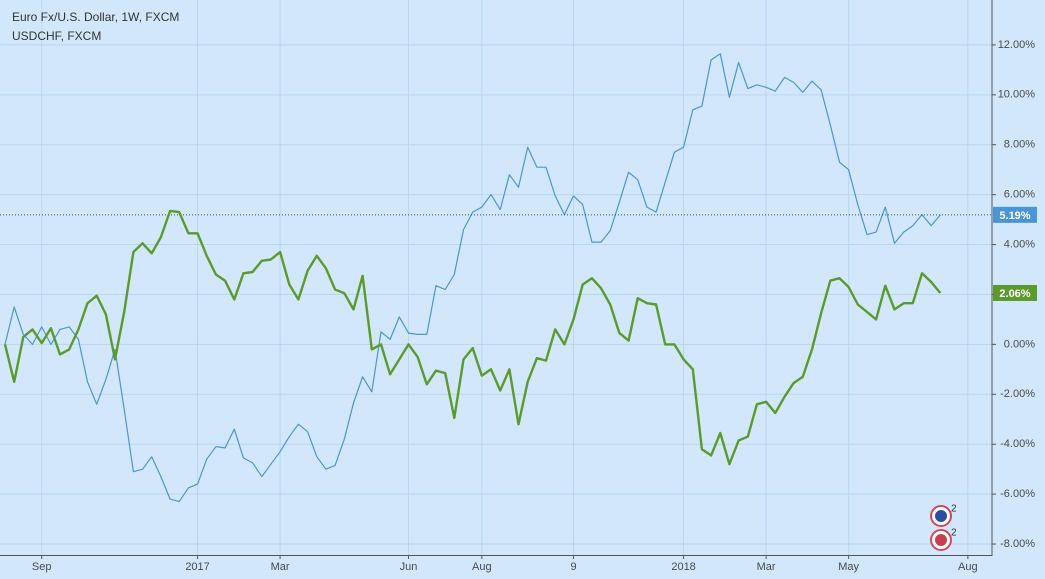 The width and height of the screenshot is (1045, 579). Describe the element at coordinates (197, 567) in the screenshot. I see `x-tick-label: 2017` at that location.